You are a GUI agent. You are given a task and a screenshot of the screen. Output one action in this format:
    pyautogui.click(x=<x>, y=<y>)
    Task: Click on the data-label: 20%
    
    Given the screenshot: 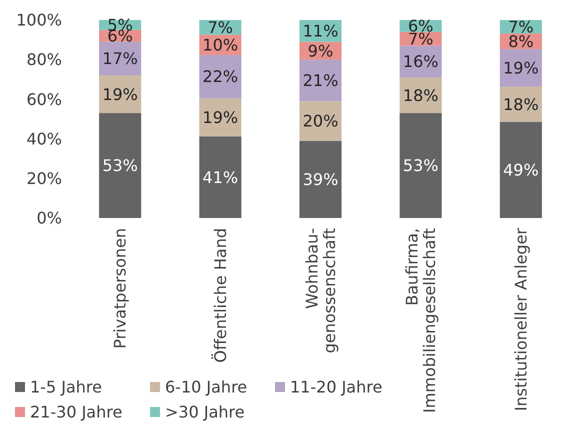 What is the action you would take?
    pyautogui.click(x=320, y=121)
    